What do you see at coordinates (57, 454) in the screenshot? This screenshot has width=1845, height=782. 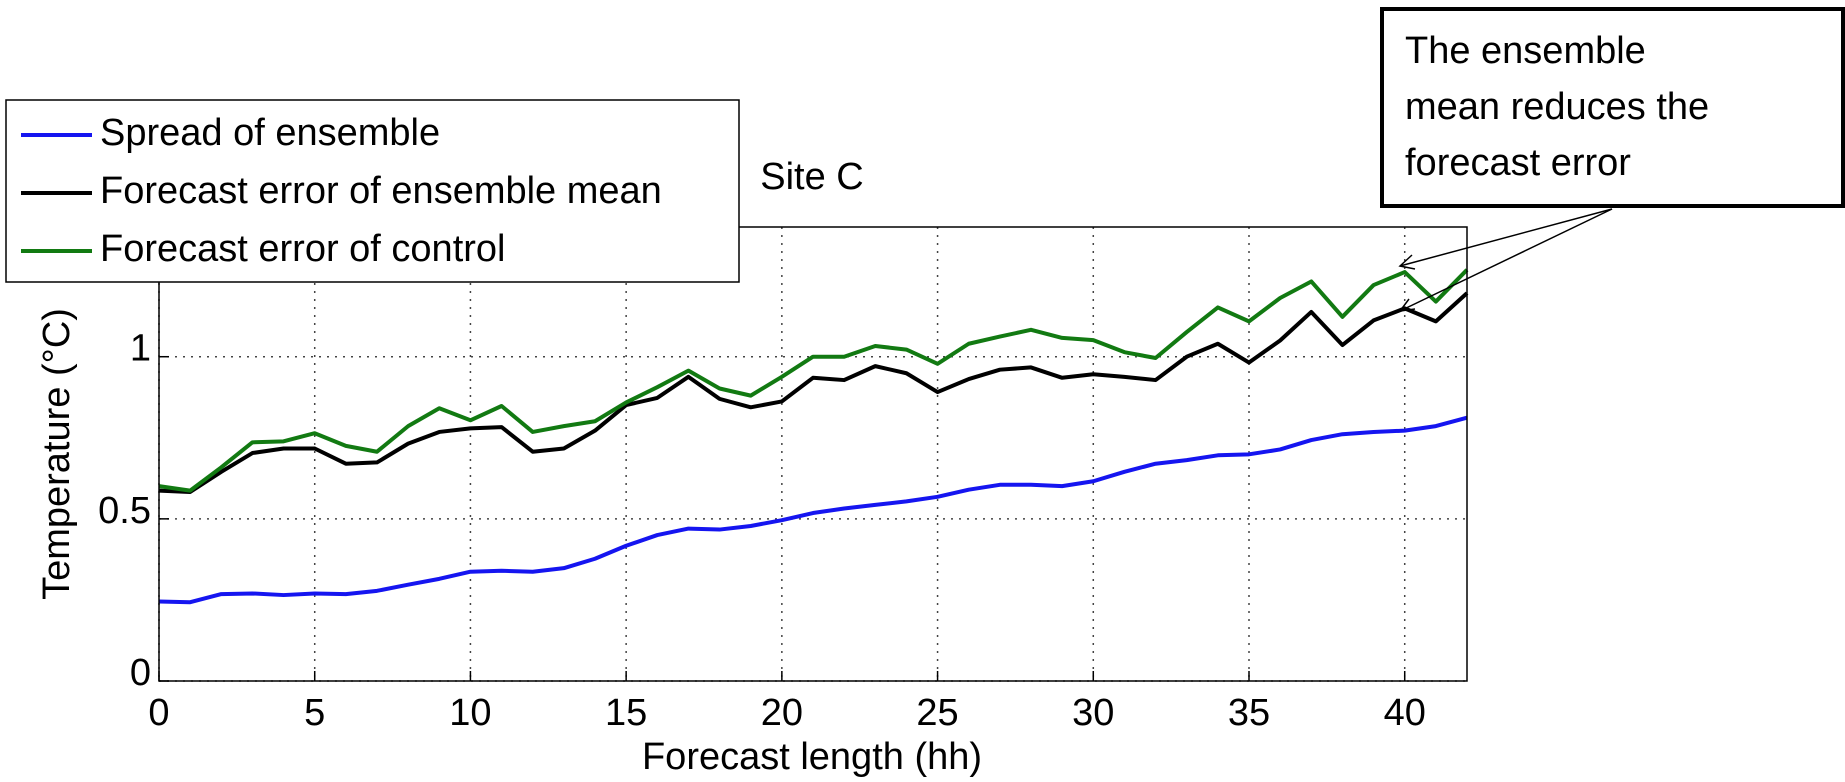 I see `y-axis-label: Temperature (°C)` at bounding box center [57, 454].